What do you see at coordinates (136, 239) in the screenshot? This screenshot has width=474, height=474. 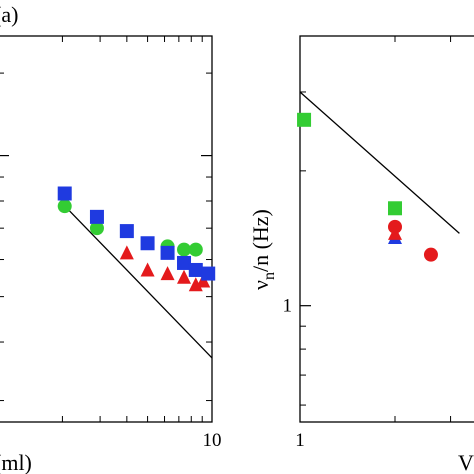 I see `data-points-a` at bounding box center [136, 239].